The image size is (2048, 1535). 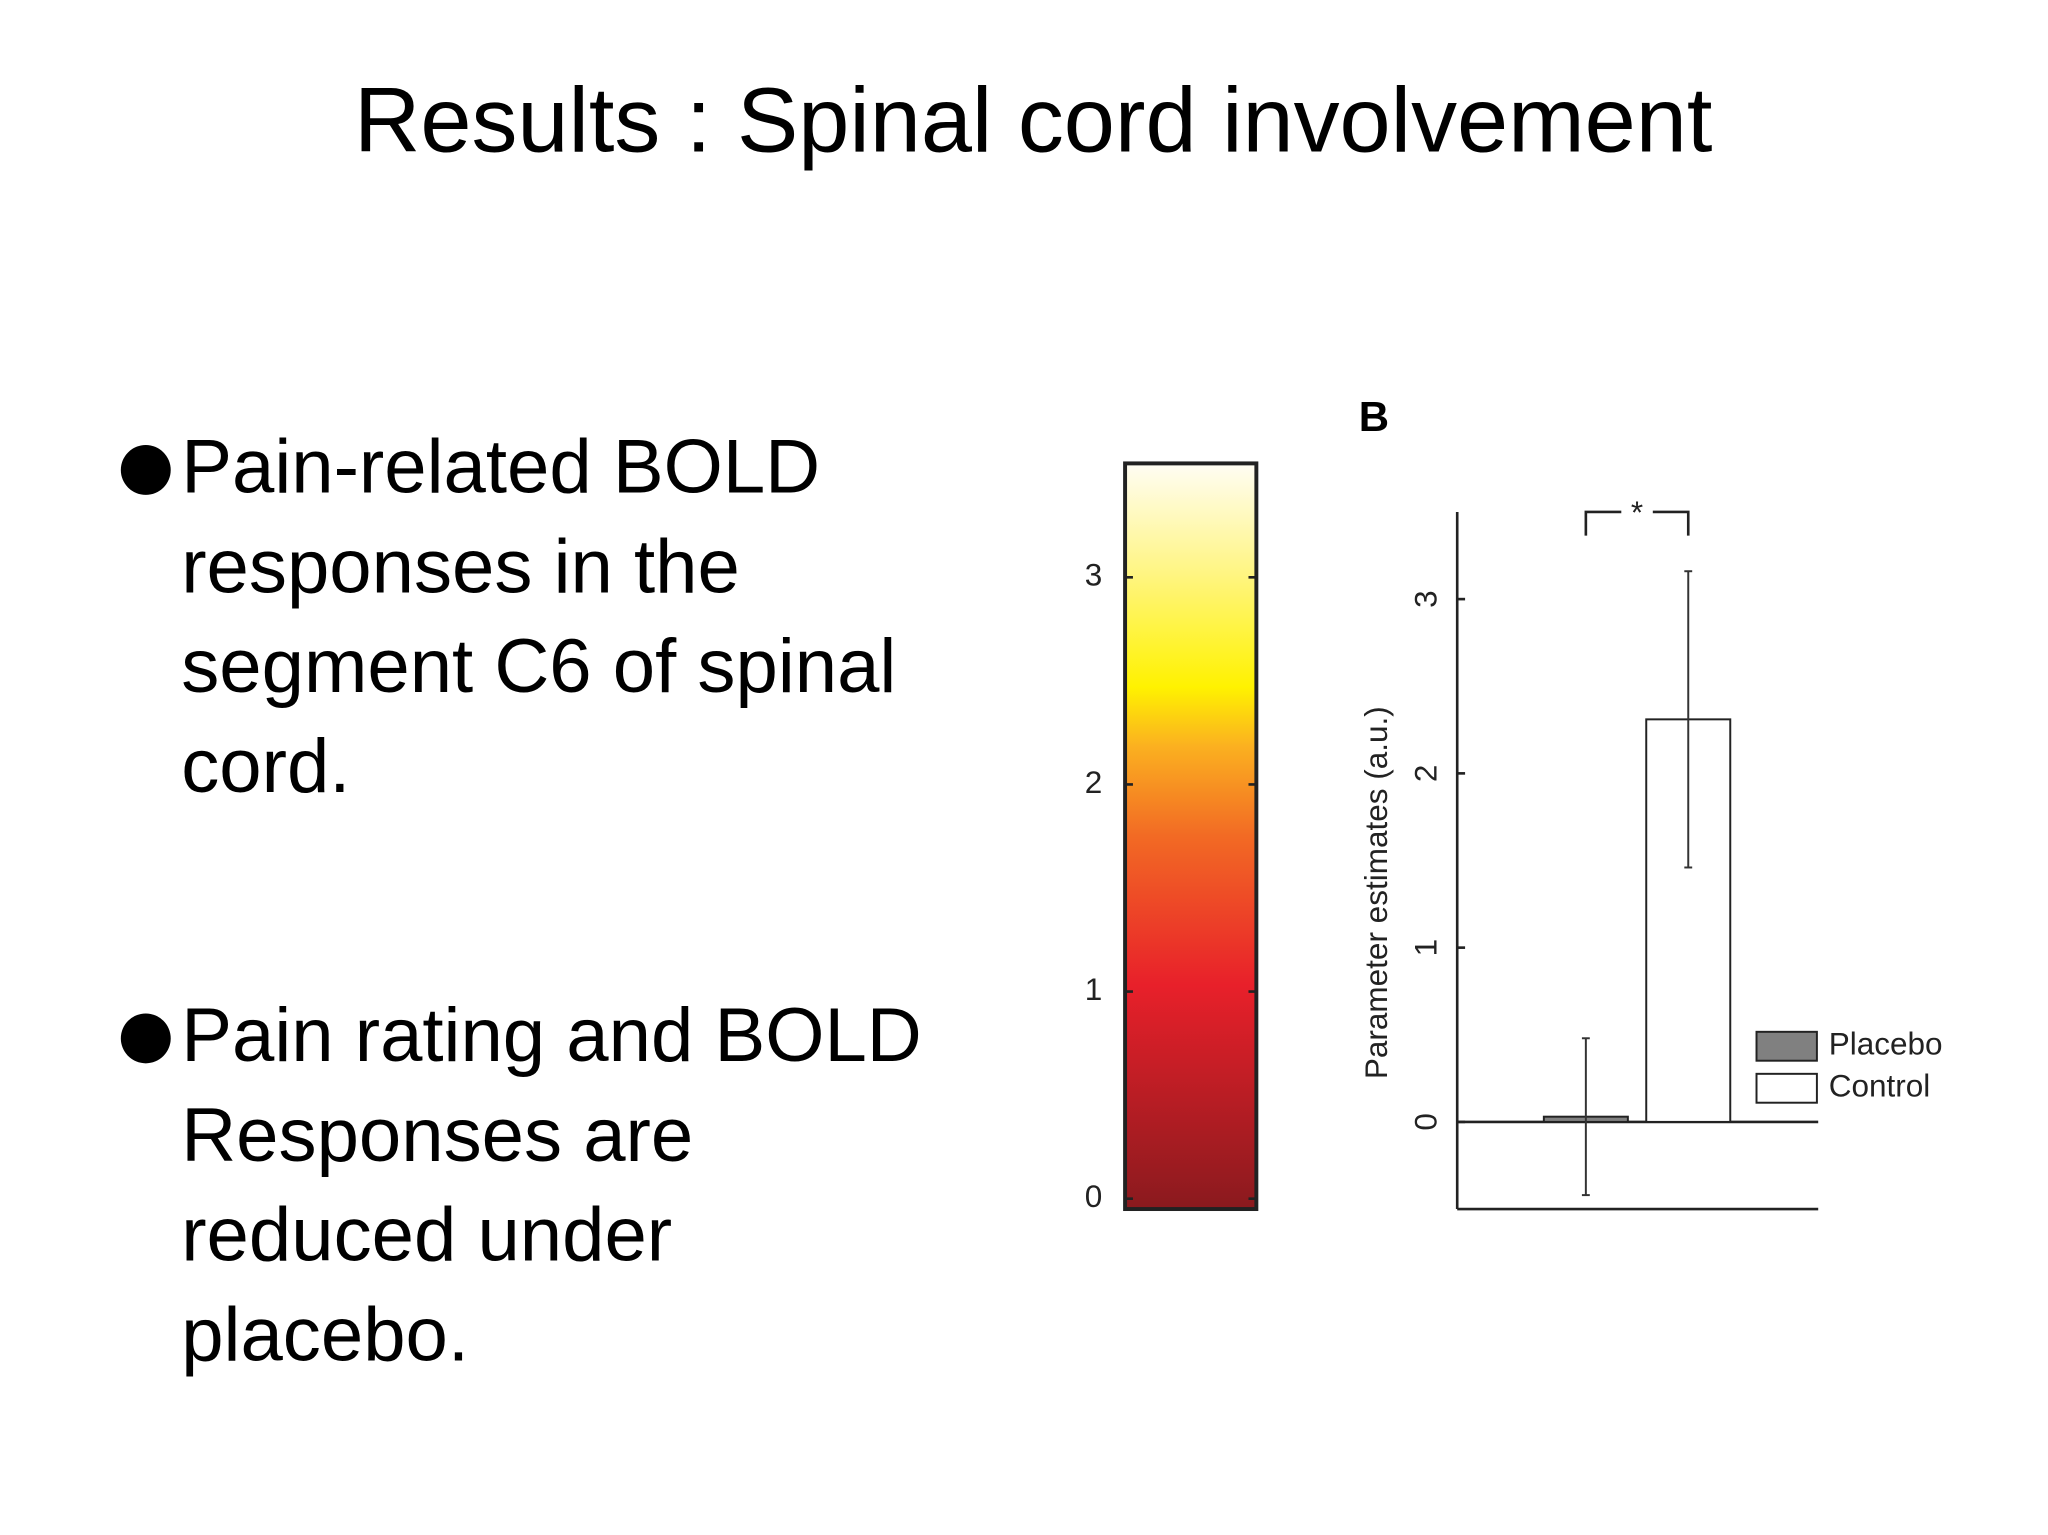 I want to click on significance-bracket, so click(x=1637, y=523).